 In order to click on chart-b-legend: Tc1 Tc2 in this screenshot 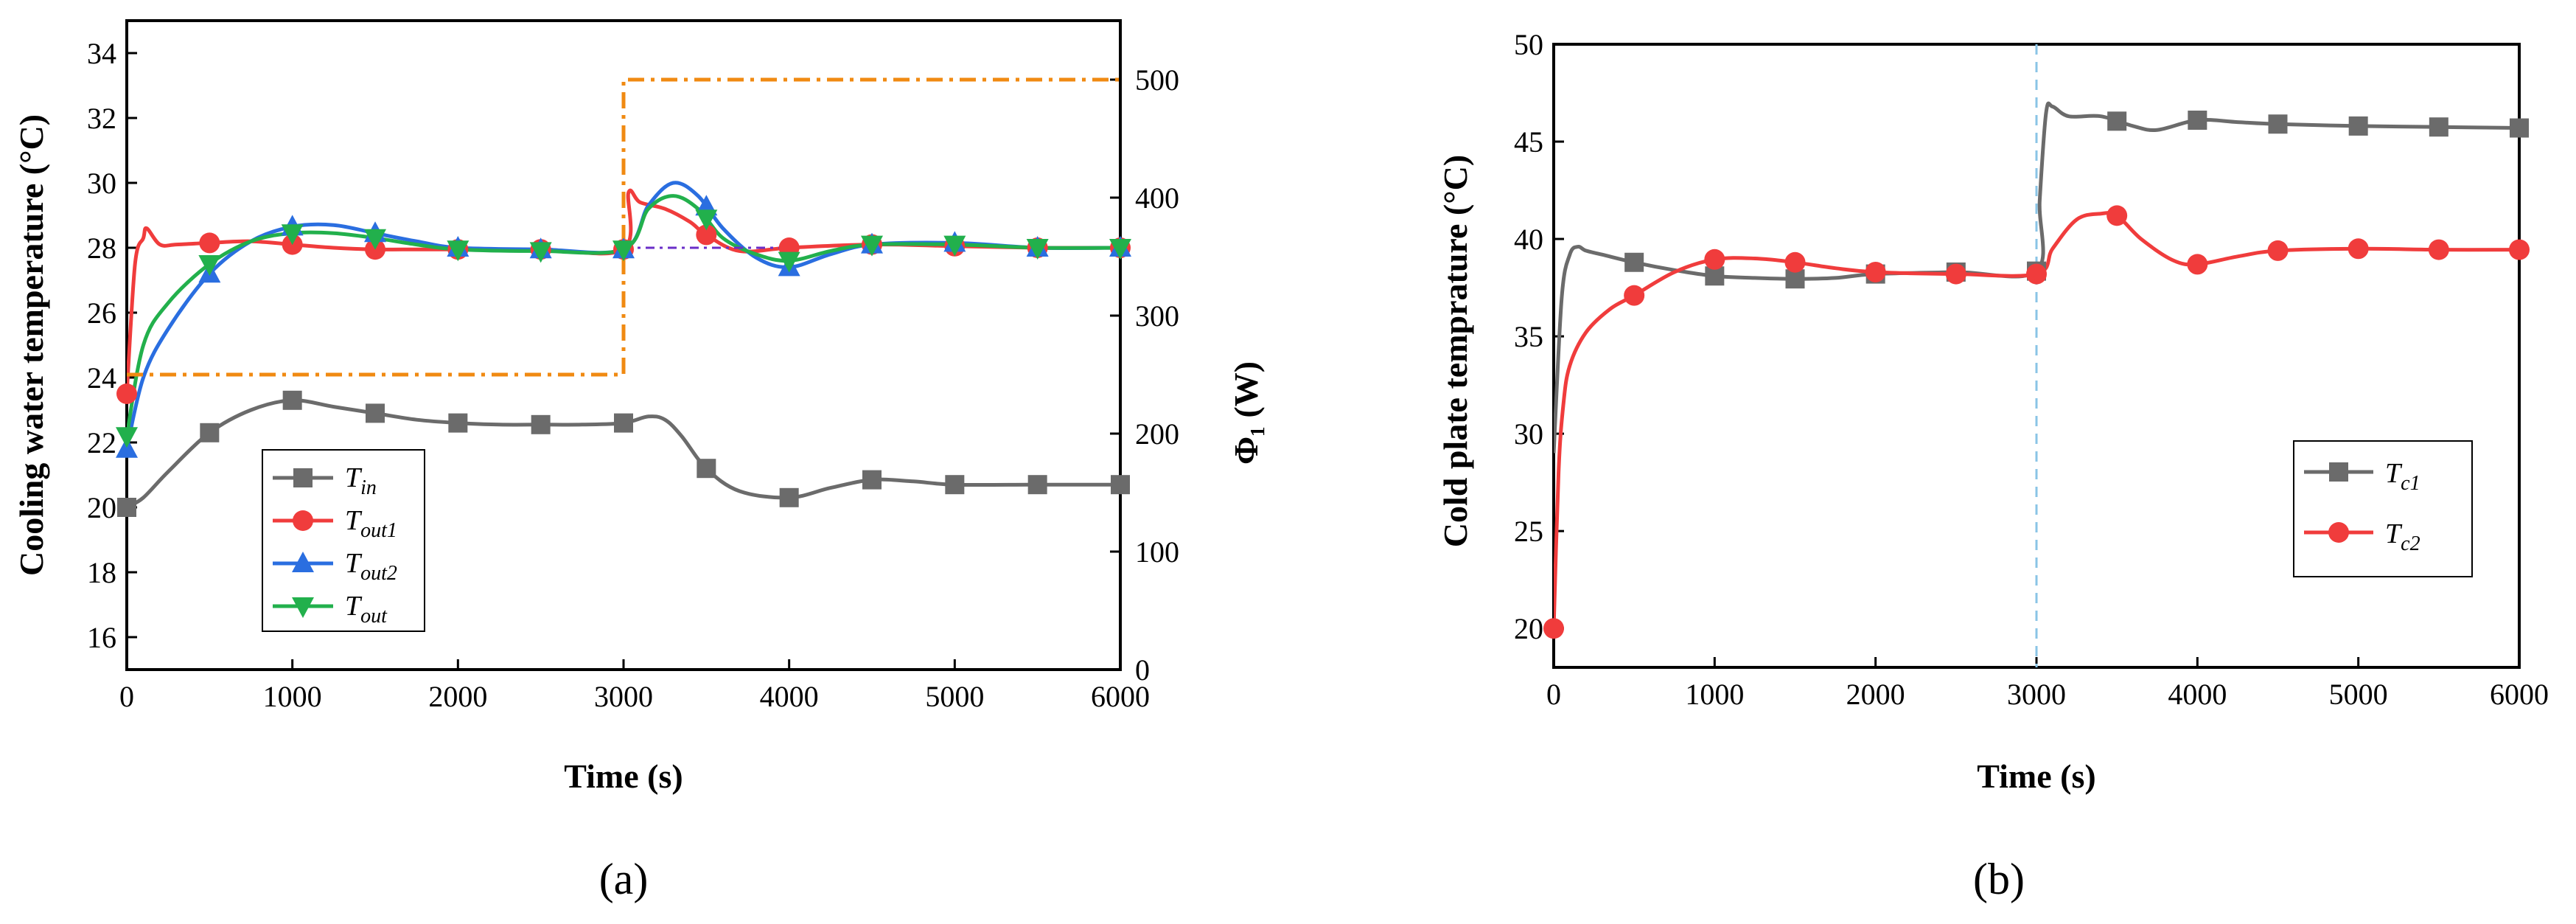, I will do `click(2383, 508)`.